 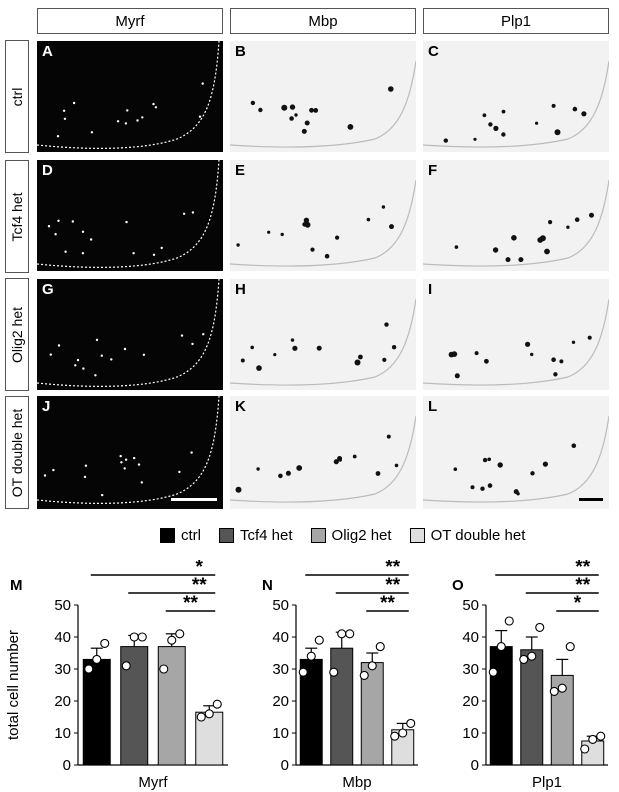 I want to click on panel-letter: E, so click(x=240, y=170).